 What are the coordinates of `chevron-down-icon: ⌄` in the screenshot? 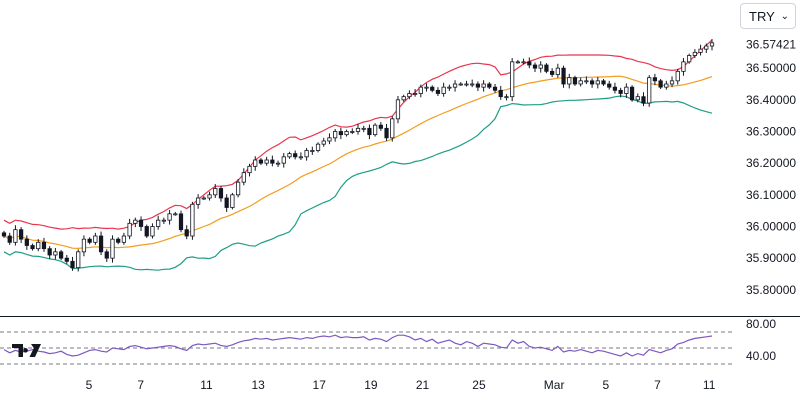 It's located at (784, 16).